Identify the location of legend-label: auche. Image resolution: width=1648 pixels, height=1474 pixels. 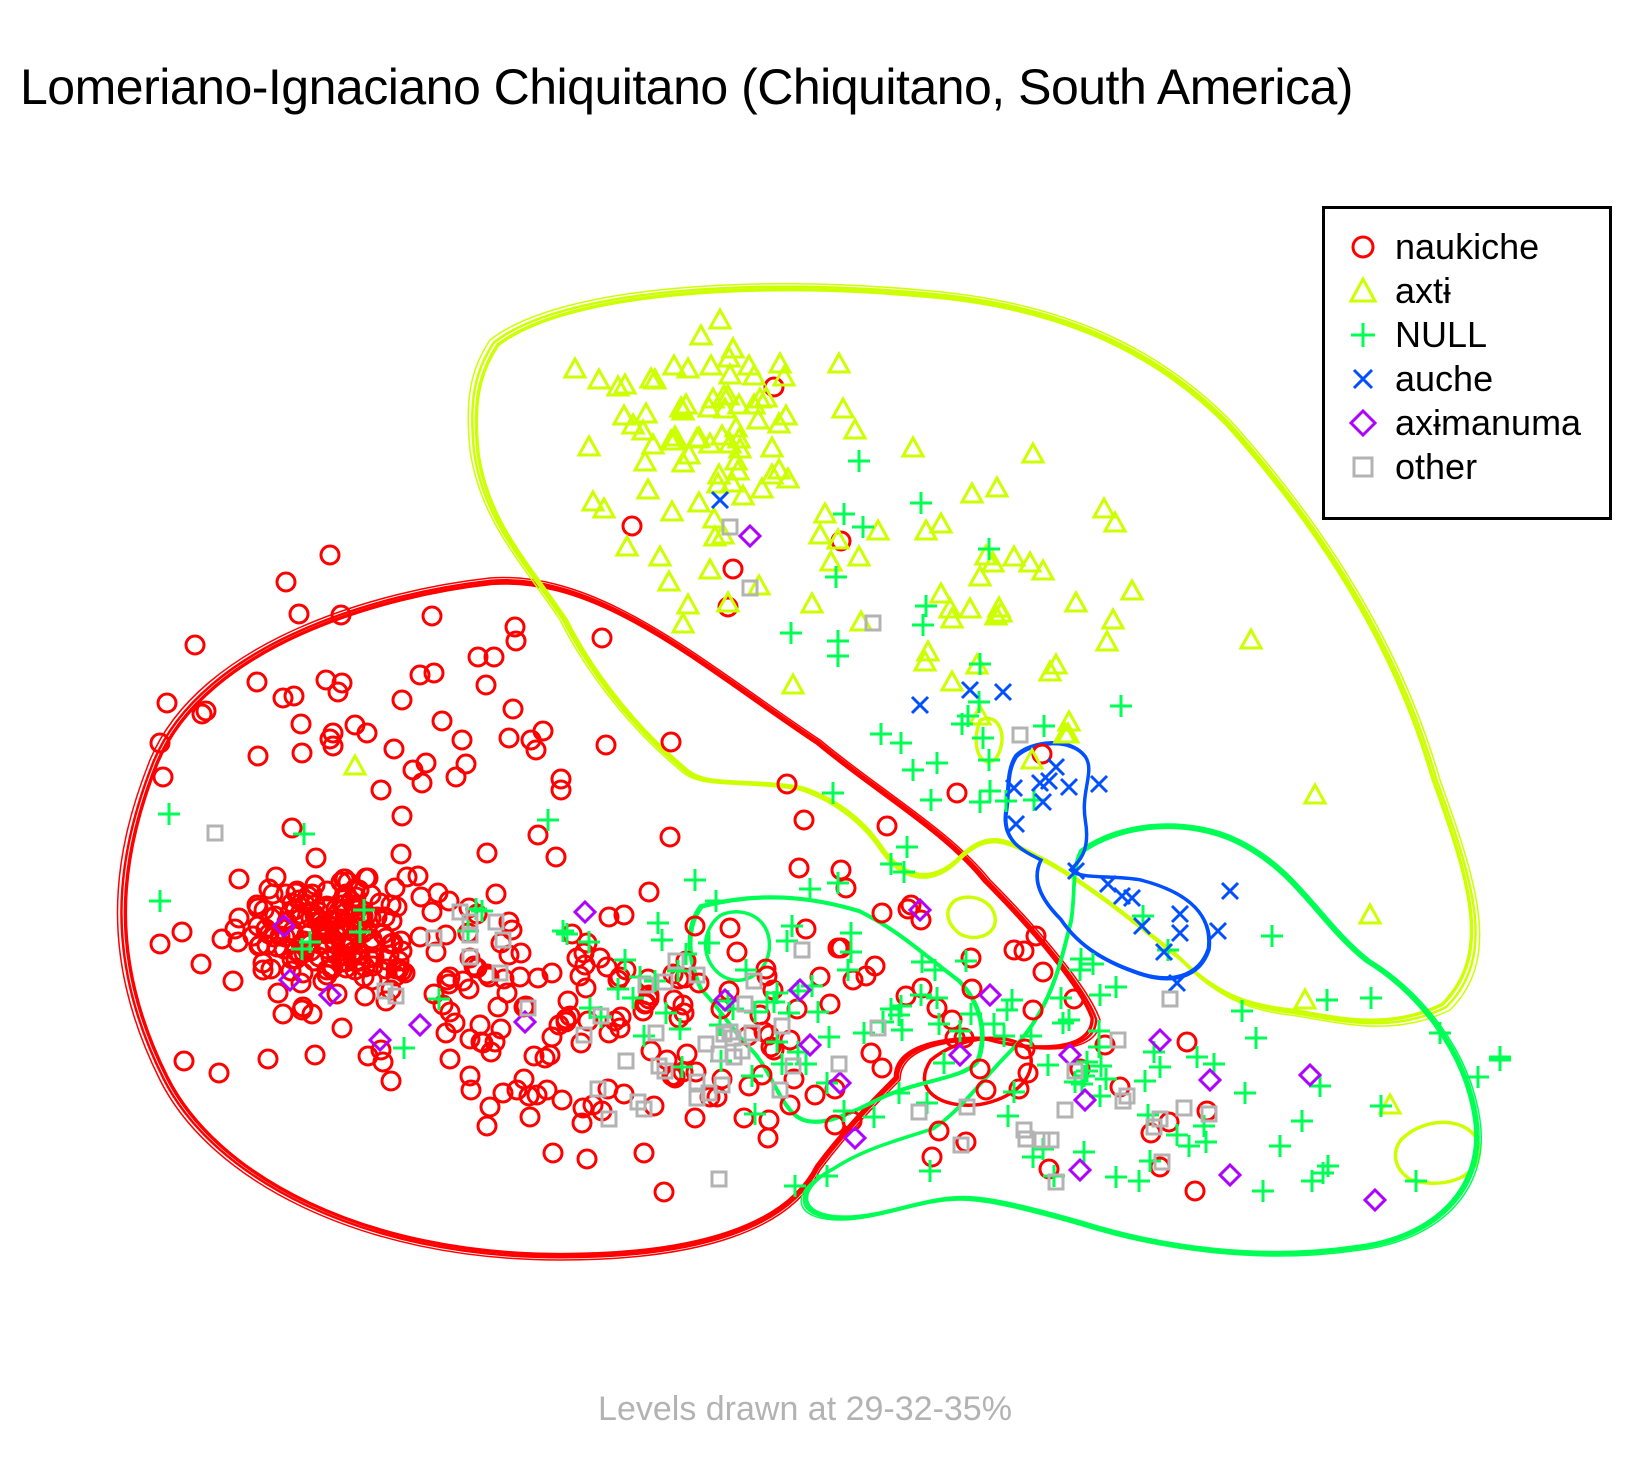
(1444, 378).